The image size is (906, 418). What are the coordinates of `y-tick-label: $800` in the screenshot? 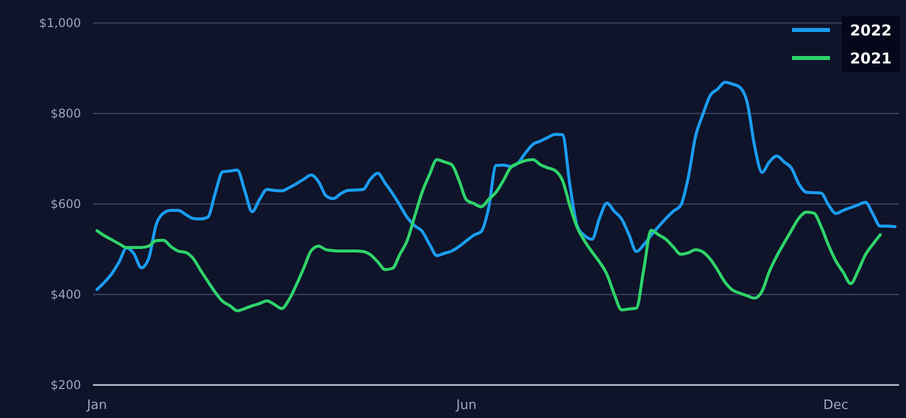 It's located at (65, 113).